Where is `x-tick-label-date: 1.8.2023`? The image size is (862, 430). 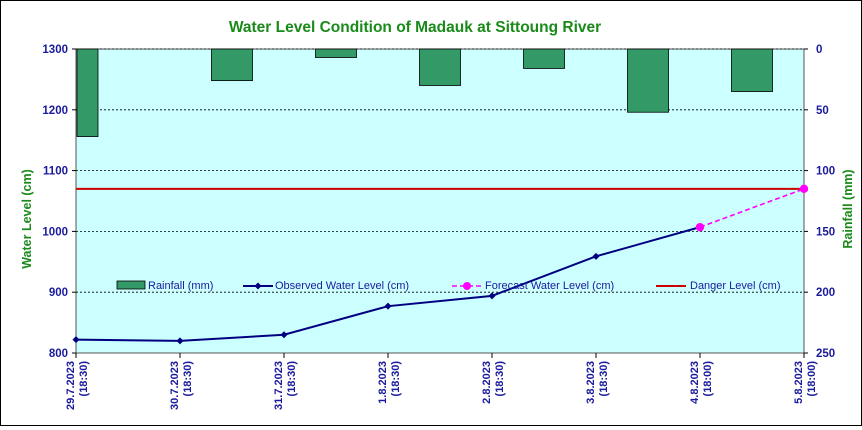 x-tick-label-date: 1.8.2023 is located at coordinates (383, 382).